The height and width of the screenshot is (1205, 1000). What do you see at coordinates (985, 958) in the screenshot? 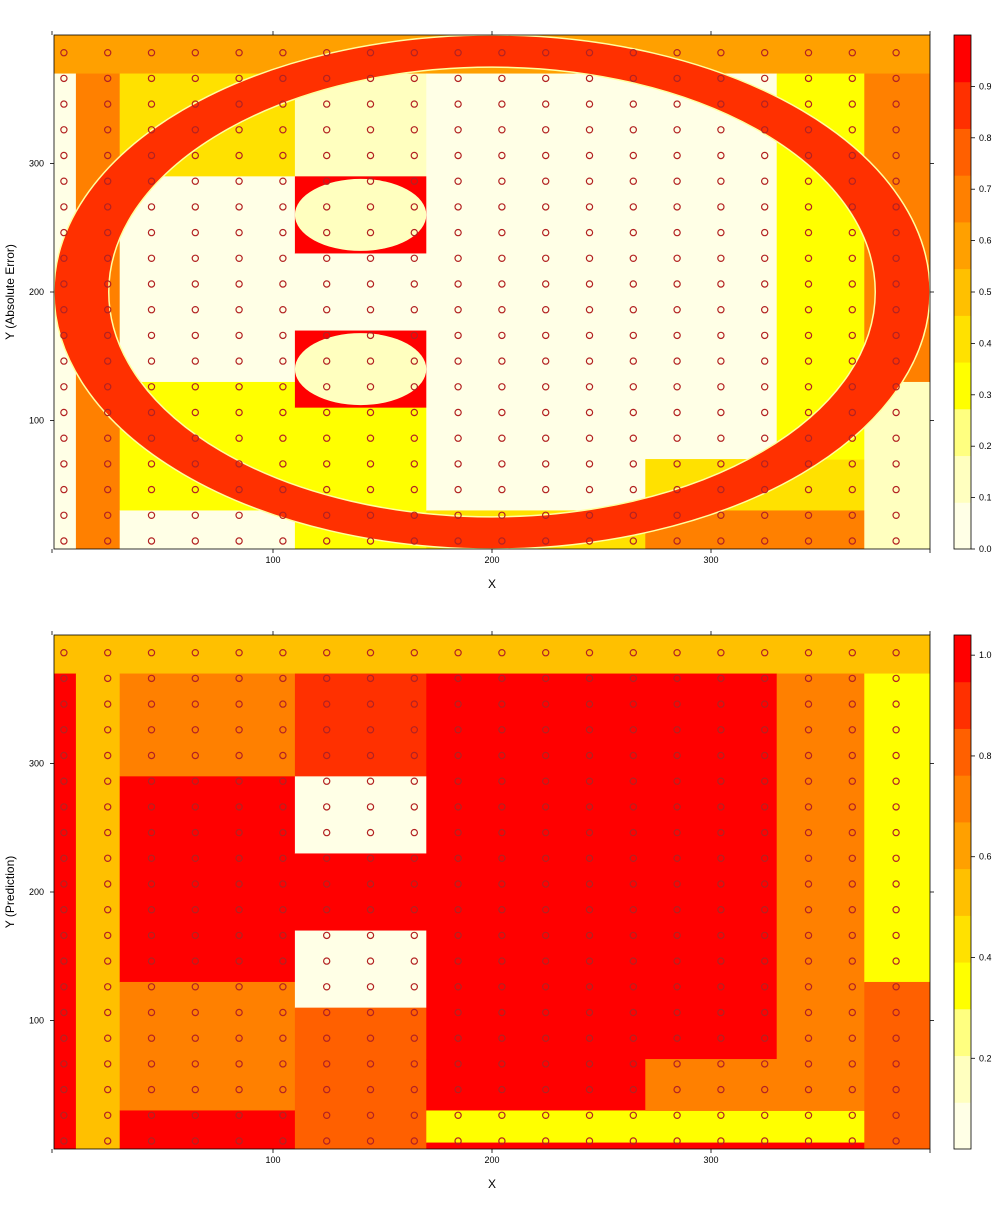
I see `colorbar-tick-label: 0.4` at bounding box center [985, 958].